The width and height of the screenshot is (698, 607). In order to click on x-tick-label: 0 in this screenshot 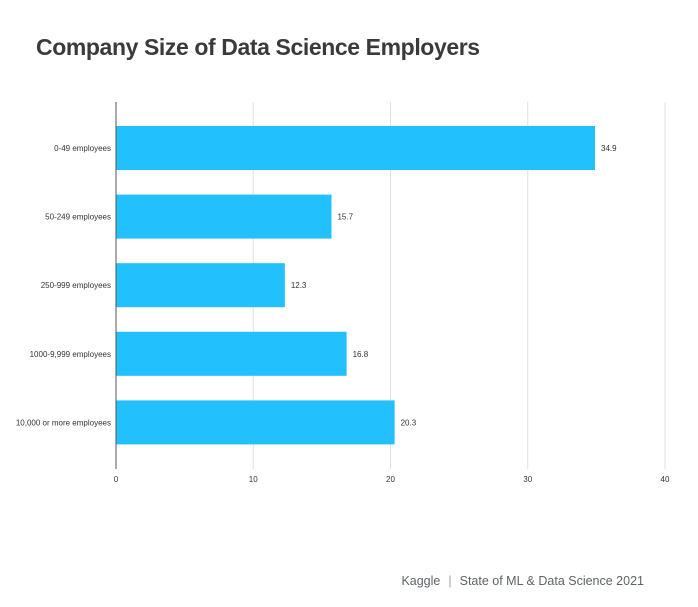, I will do `click(116, 479)`.